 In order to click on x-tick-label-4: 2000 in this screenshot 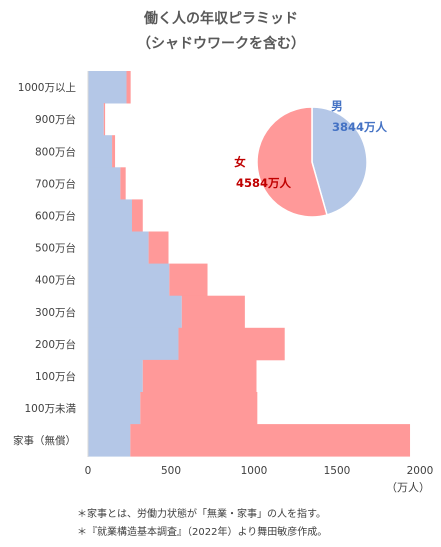, I will do `click(420, 471)`.